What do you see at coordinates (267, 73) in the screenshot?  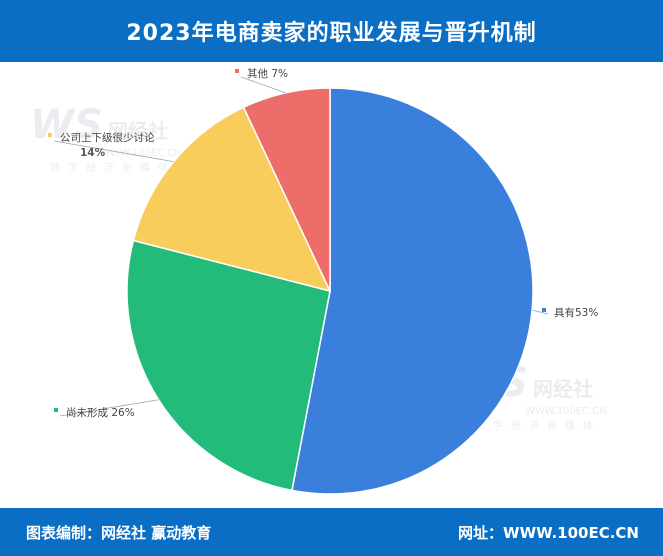 I see `data-label: 其他 7%` at bounding box center [267, 73].